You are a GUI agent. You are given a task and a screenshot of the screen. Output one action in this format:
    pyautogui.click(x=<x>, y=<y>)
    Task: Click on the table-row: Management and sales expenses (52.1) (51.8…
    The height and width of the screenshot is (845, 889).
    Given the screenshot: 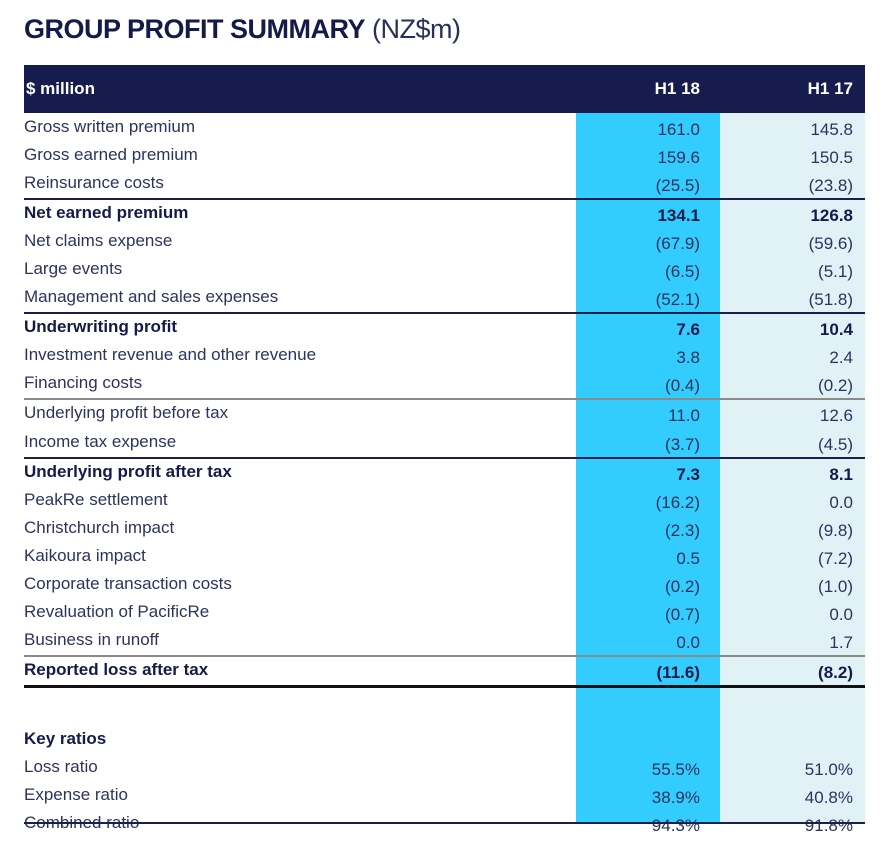 What is the action you would take?
    pyautogui.click(x=444, y=298)
    